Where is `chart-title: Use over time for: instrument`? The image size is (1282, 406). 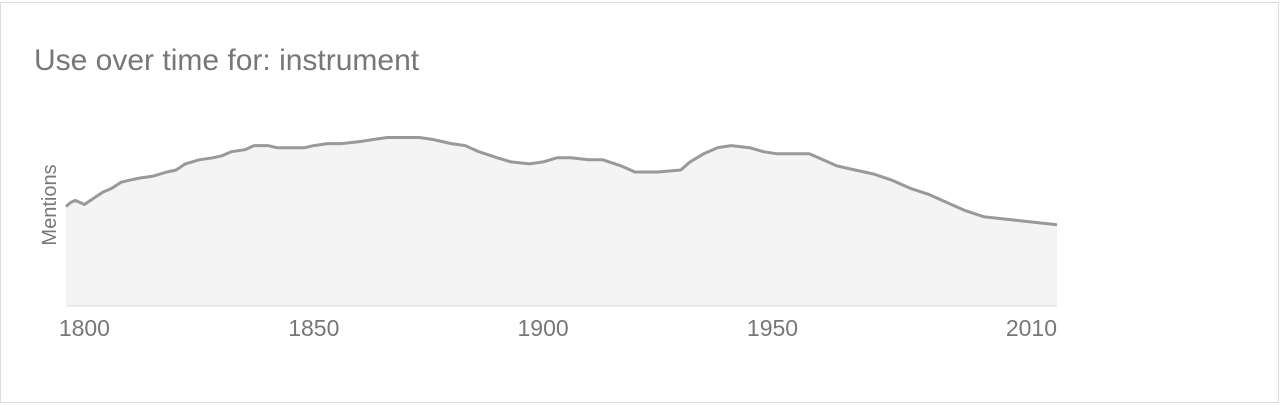
chart-title: Use over time for: instrument is located at coordinates (227, 60).